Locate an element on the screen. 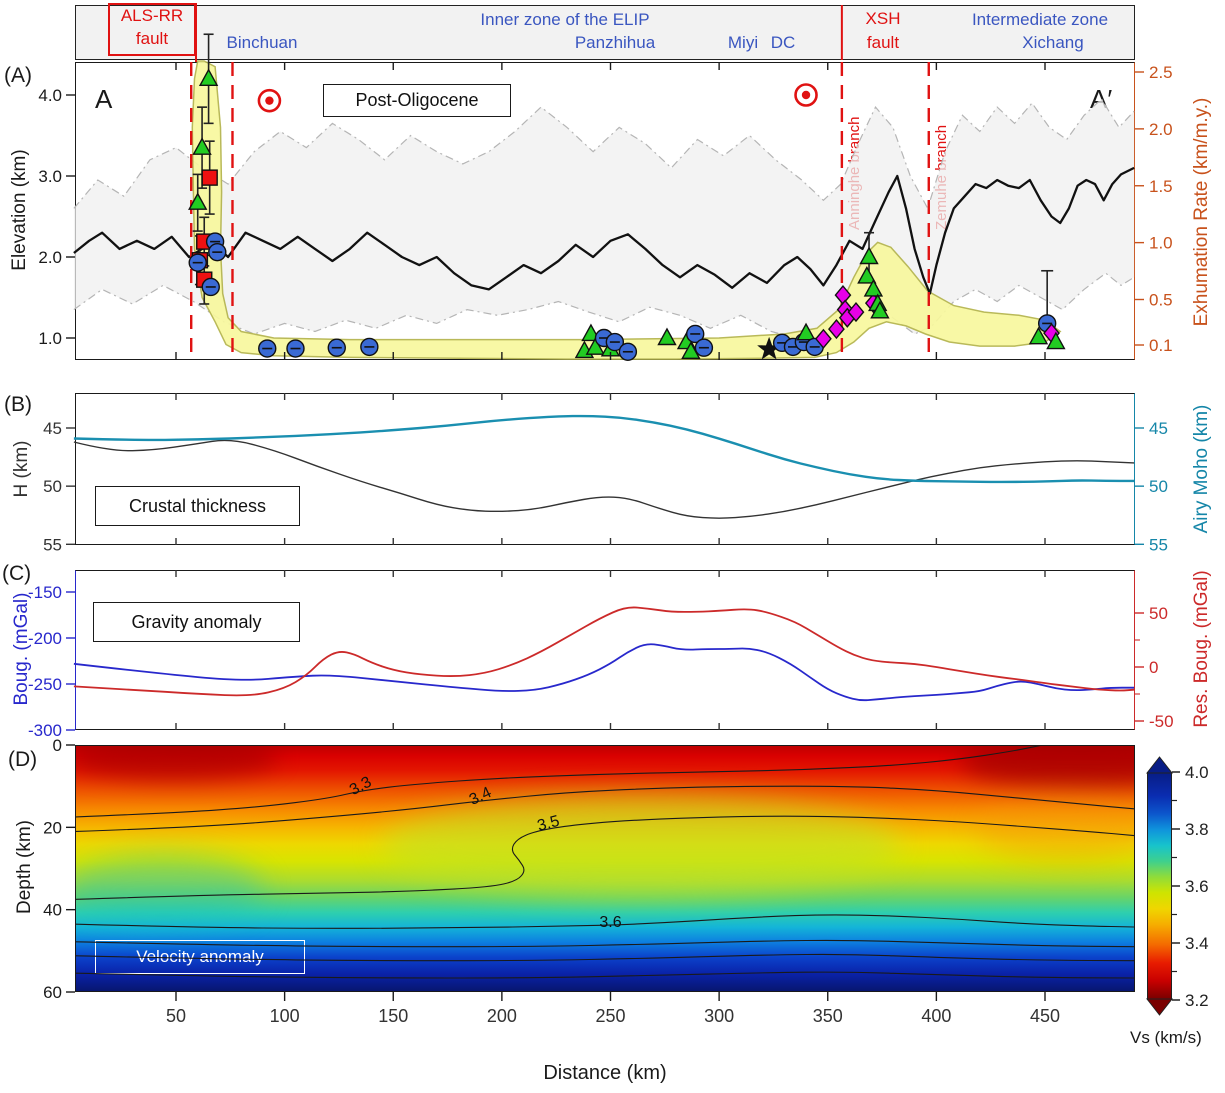 The image size is (1225, 1093). distance-axis-title: Distance (km) is located at coordinates (605, 1073).